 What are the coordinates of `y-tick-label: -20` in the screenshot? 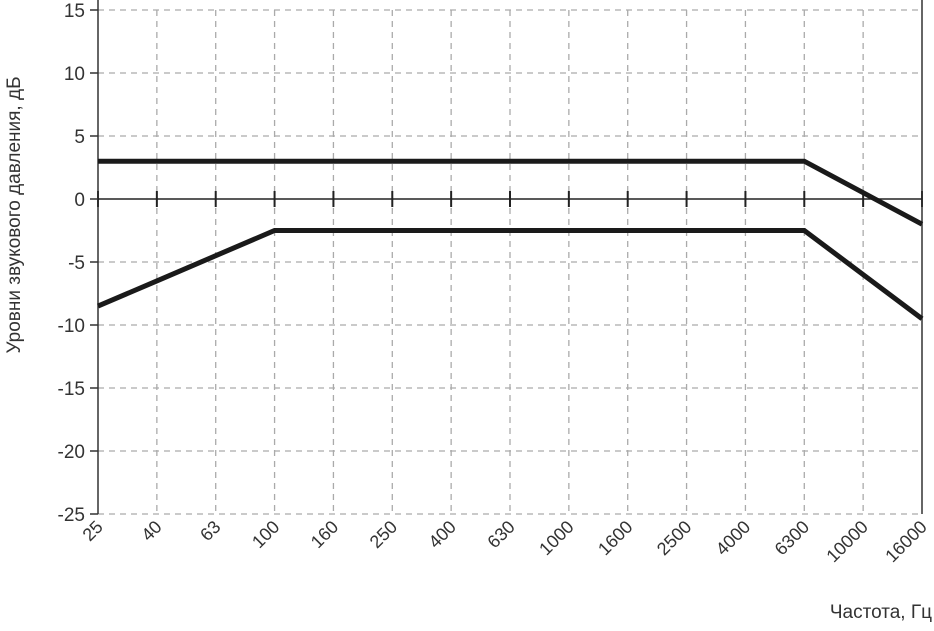 It's located at (71, 452).